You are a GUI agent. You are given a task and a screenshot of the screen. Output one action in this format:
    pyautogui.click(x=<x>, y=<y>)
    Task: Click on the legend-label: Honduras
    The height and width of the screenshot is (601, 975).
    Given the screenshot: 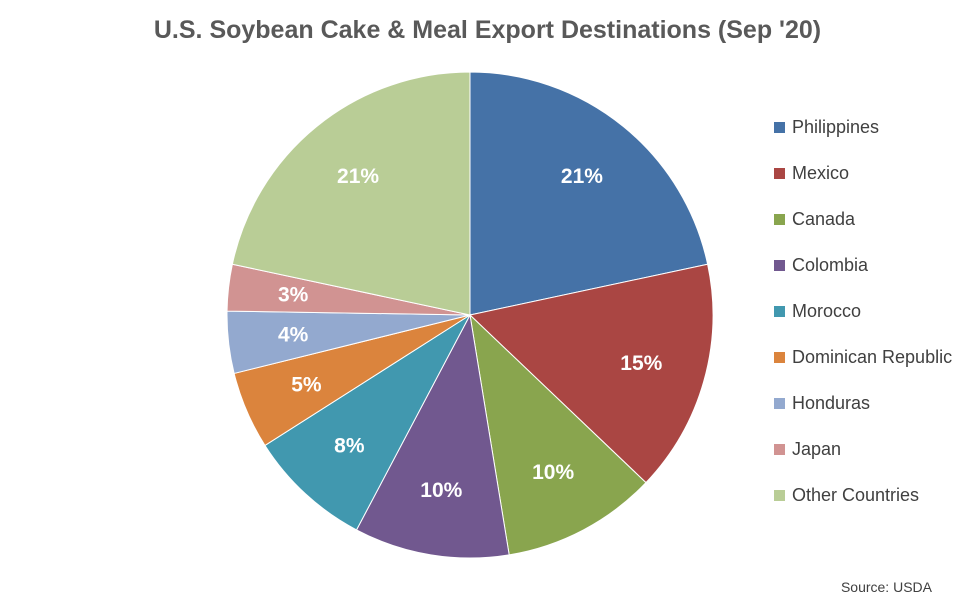 What is the action you would take?
    pyautogui.click(x=831, y=402)
    